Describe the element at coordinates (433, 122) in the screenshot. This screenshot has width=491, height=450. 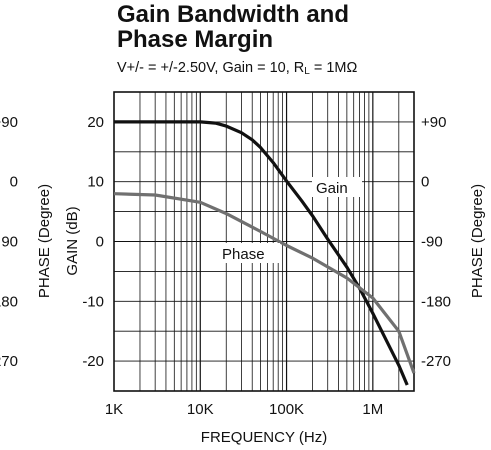
I see `y-right-tick-label: +90` at that location.